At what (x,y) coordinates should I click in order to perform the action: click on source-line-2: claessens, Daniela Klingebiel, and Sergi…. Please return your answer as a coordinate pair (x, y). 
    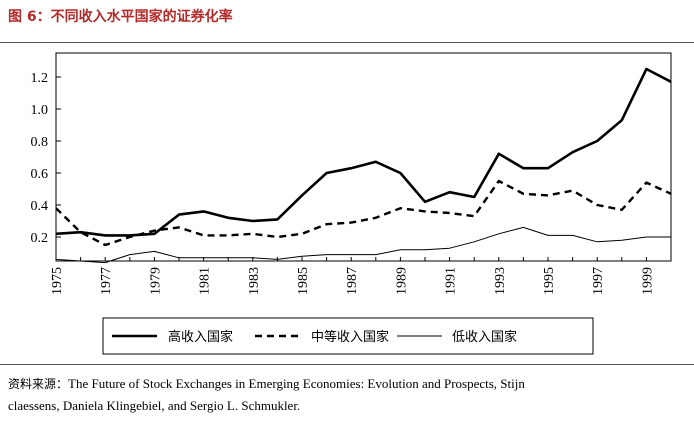
    Looking at the image, I should click on (154, 405).